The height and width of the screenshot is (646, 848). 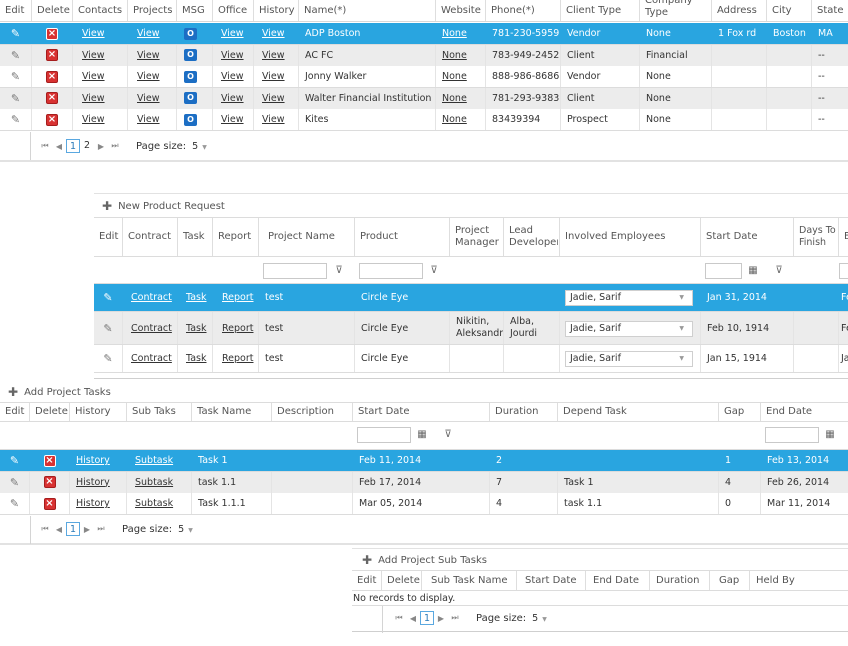 I want to click on add-project-sub-tasks-button: ✚ Add Project Sub Tasks, so click(x=424, y=560).